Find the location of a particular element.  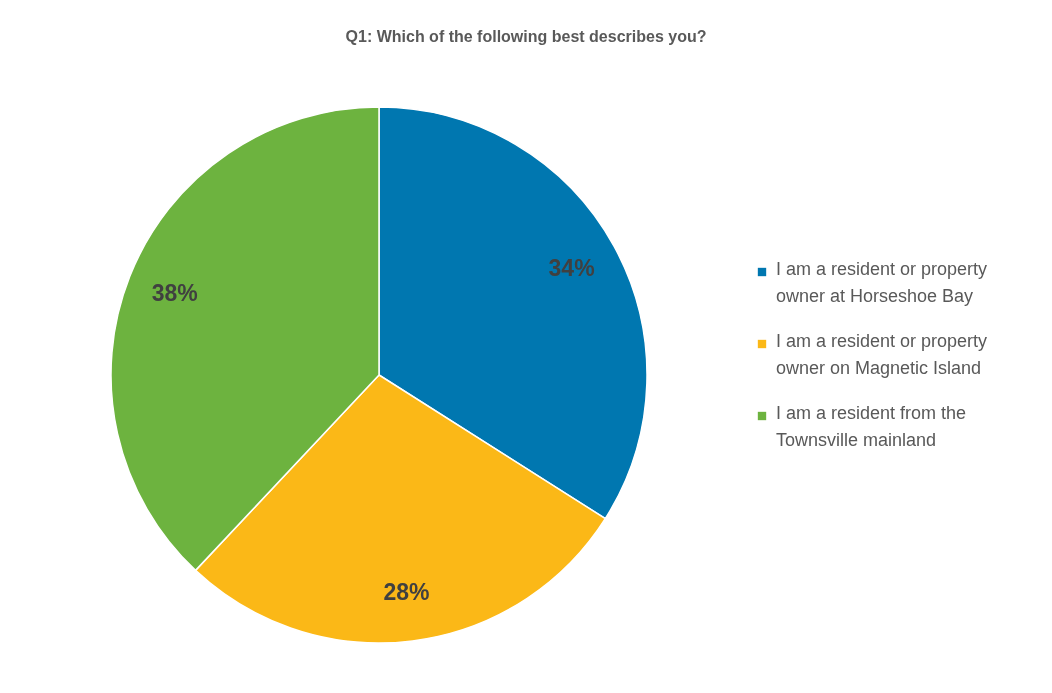

legend-label: I am a resident or property owner at Horseshoe Bay is located at coordinates (882, 282).